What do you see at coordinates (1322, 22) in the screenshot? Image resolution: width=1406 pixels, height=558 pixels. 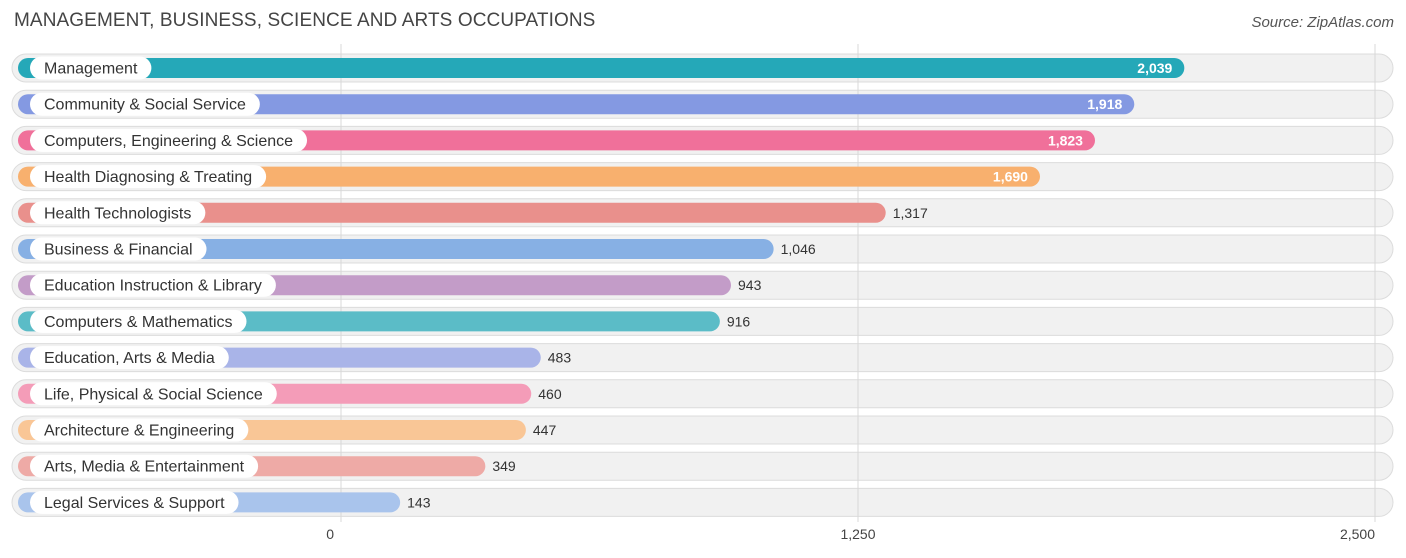 I see `source-note: Source: ZipAtlas.com` at bounding box center [1322, 22].